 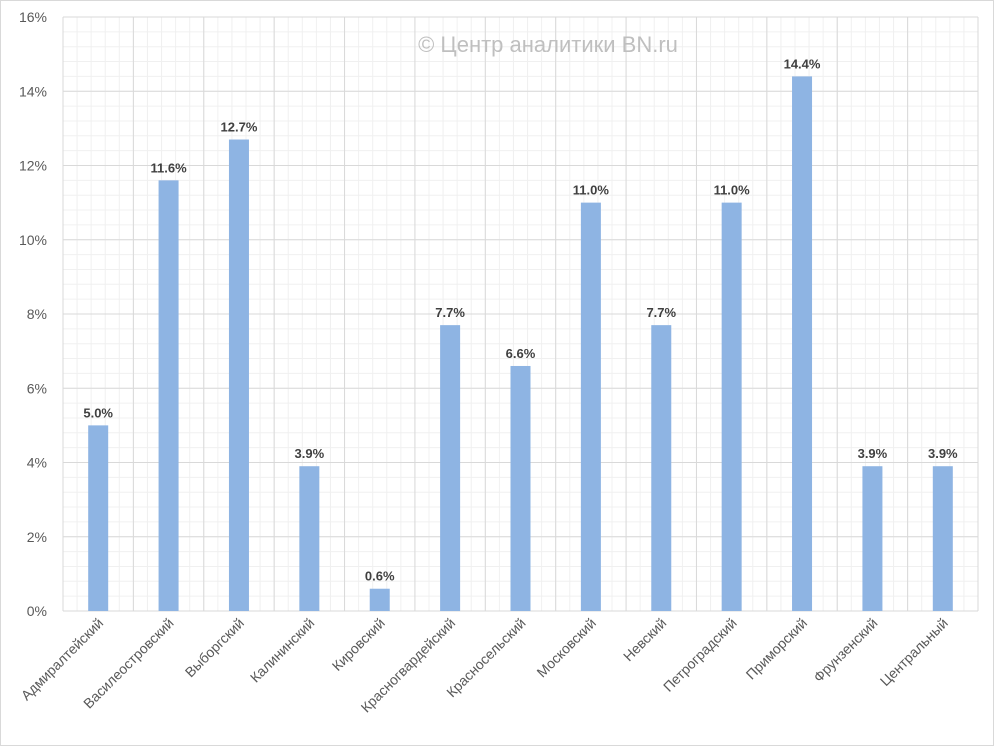 What do you see at coordinates (37, 388) in the screenshot?
I see `y-tick-label: 6%` at bounding box center [37, 388].